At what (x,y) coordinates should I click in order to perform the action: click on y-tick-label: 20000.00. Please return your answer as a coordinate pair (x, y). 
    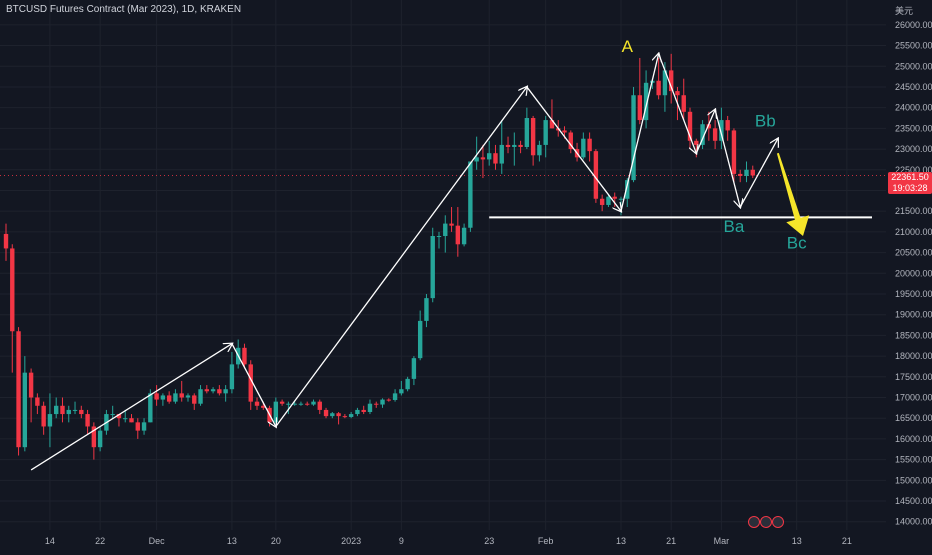
    Looking at the image, I should click on (913, 273).